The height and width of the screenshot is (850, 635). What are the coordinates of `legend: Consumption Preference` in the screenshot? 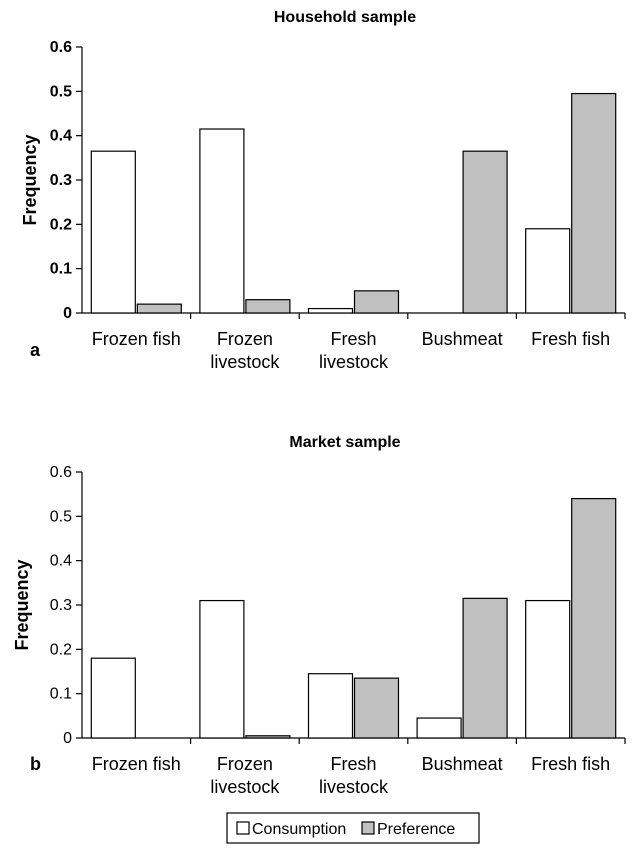 It's located at (353, 828).